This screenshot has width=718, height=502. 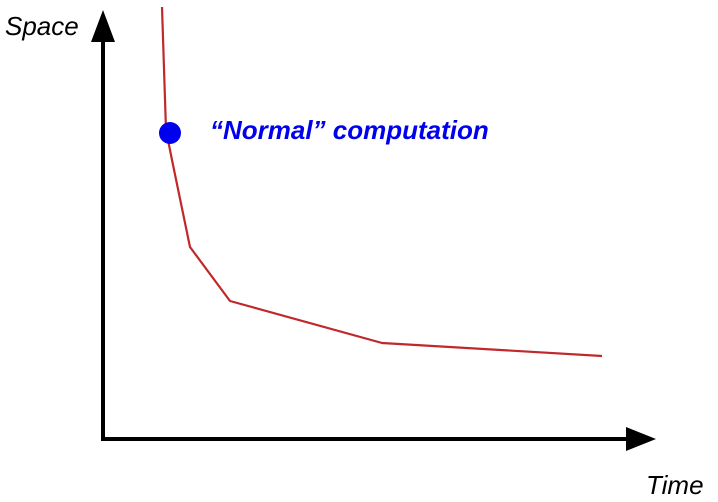 What do you see at coordinates (170, 133) in the screenshot?
I see `normal-computation-point` at bounding box center [170, 133].